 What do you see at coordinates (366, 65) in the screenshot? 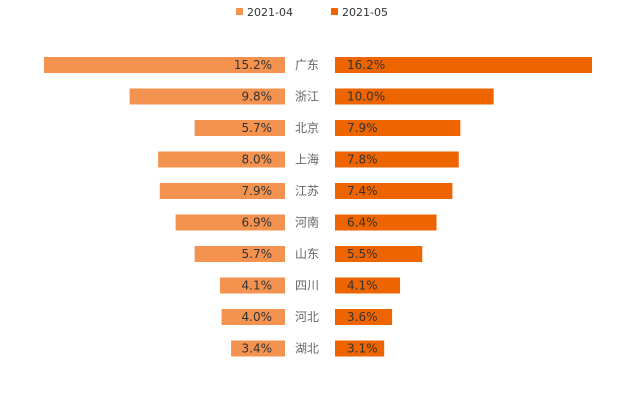
I see `value-label-2021-05-0: 16.2%` at bounding box center [366, 65].